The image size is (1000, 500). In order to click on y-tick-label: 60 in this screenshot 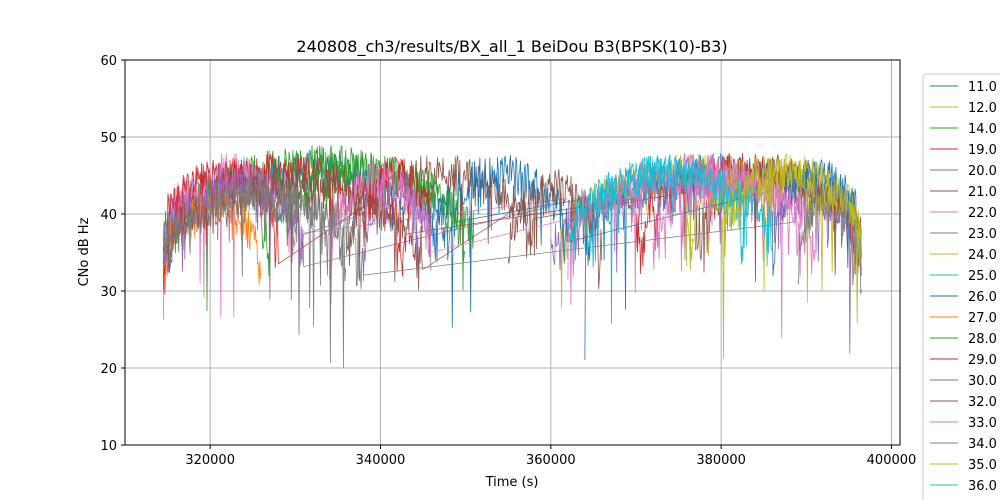, I will do `click(108, 61)`.